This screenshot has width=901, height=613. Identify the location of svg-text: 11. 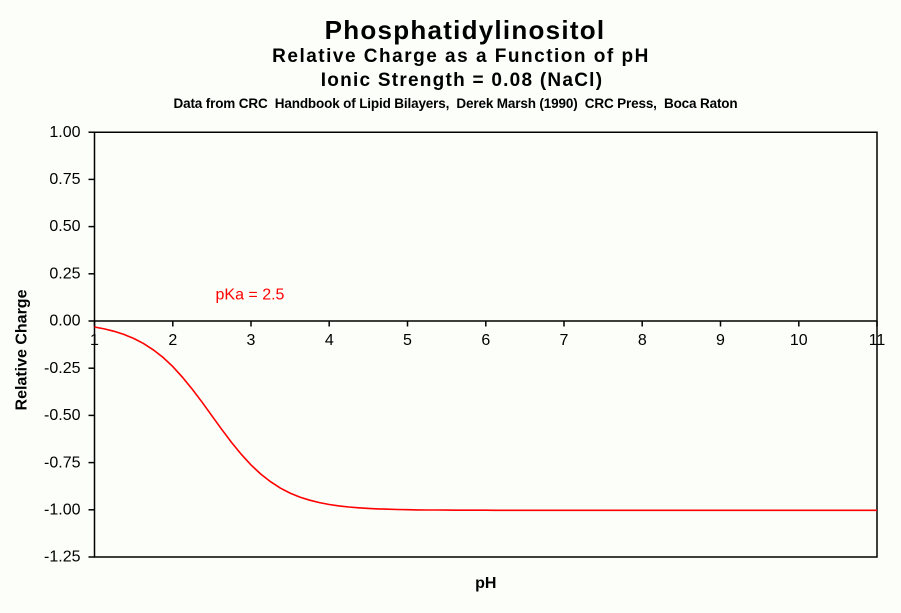
(877, 340).